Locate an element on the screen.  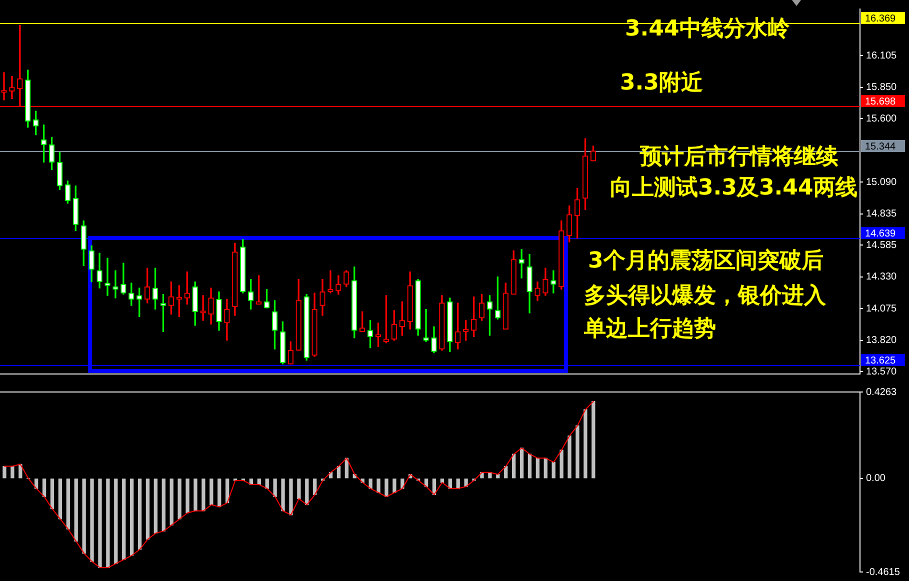
annotation: 3个月的震荡区间突破后 is located at coordinates (706, 261).